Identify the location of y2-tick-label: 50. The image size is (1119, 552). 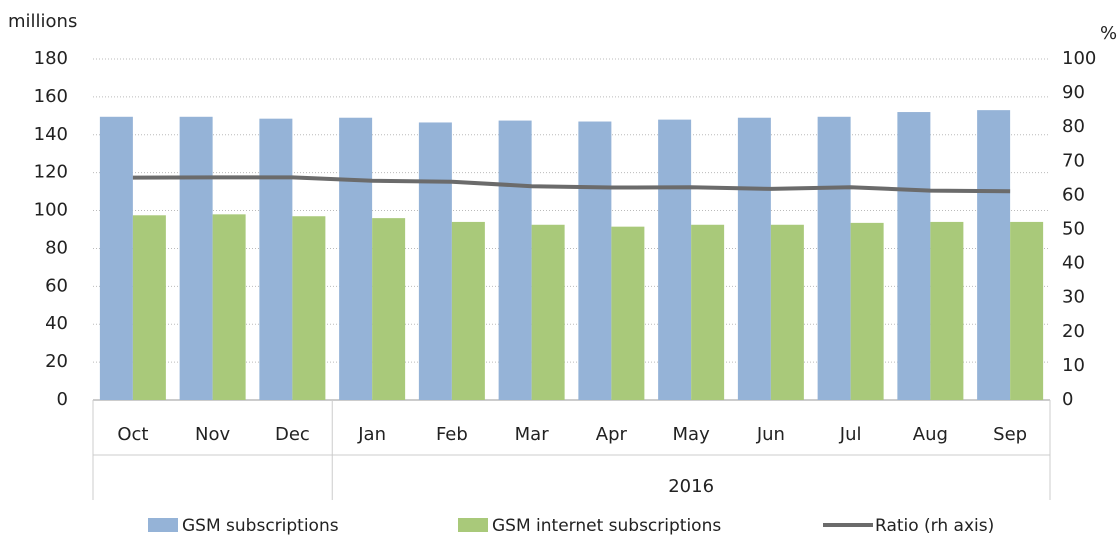
(1073, 229).